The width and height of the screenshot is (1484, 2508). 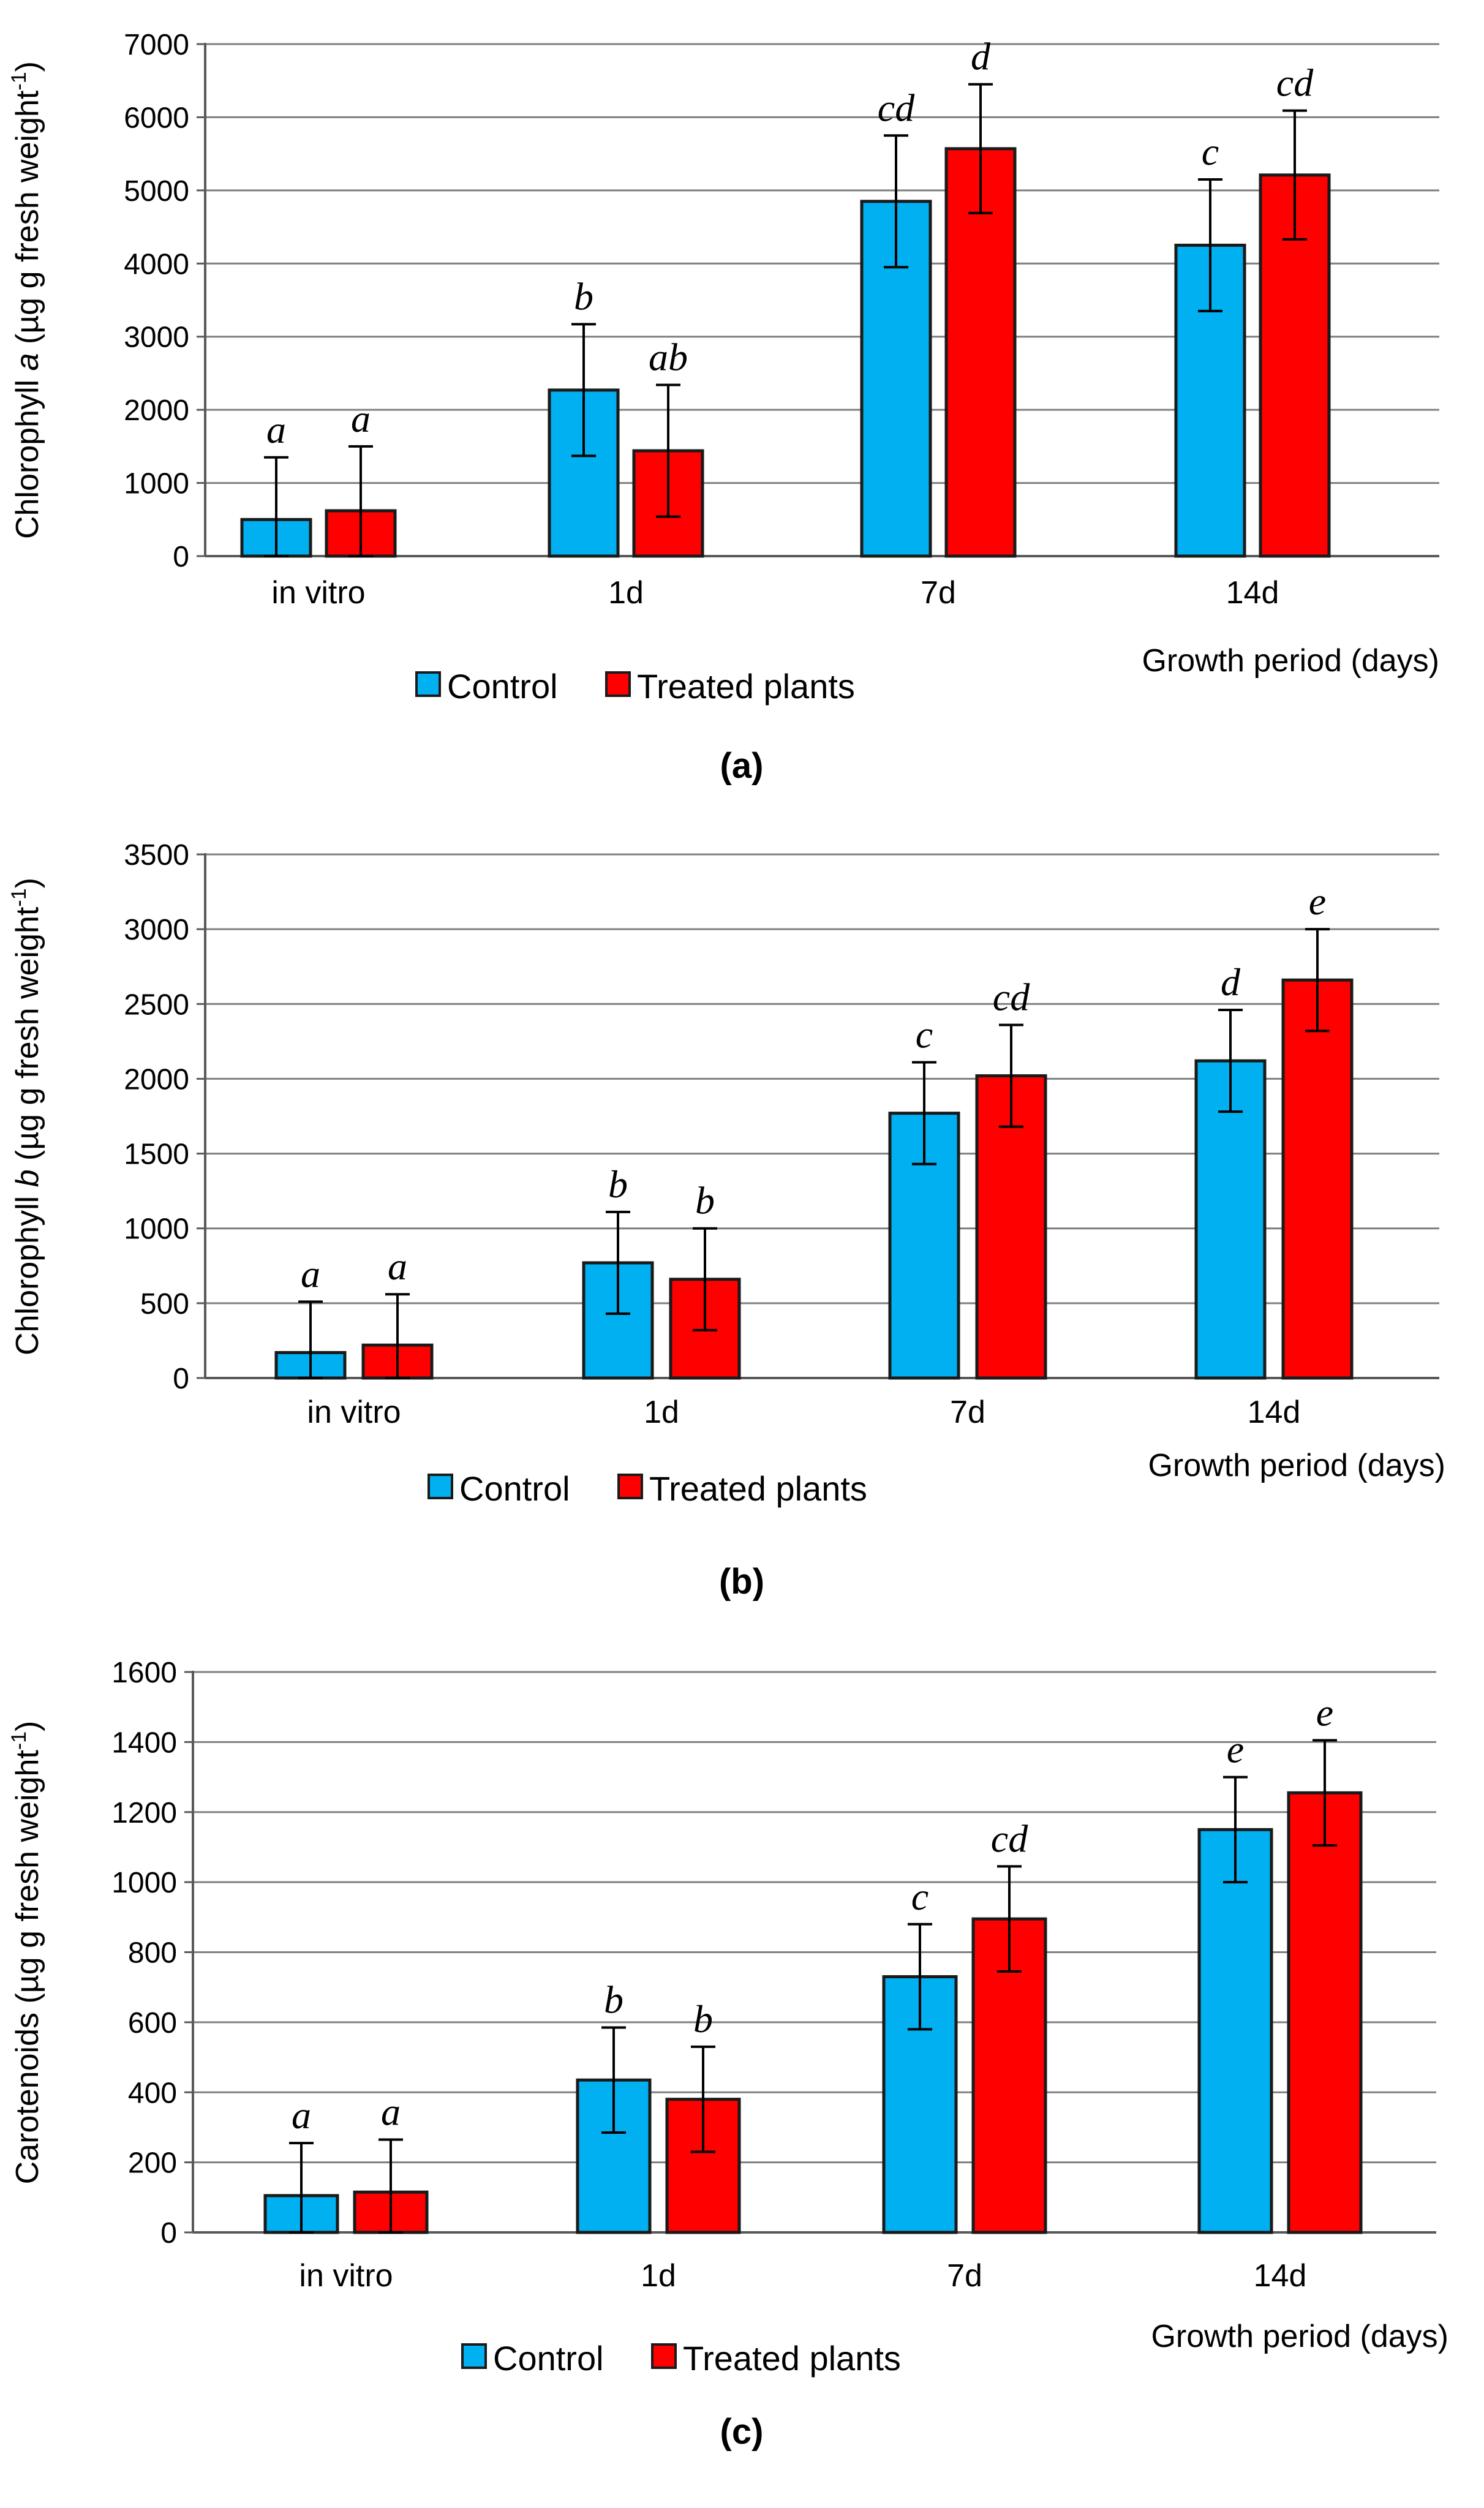 What do you see at coordinates (156, 1155) in the screenshot?
I see `y-tick-label: 1500` at bounding box center [156, 1155].